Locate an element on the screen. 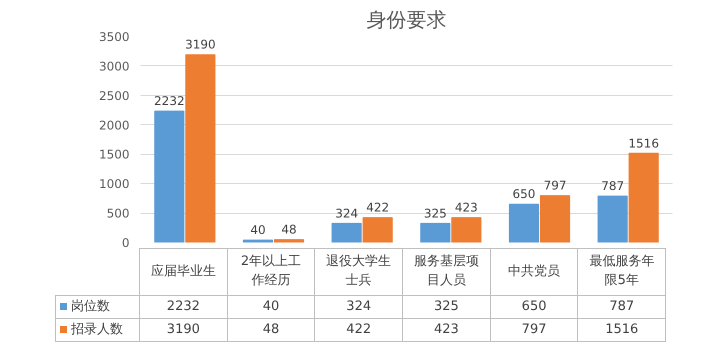 This screenshot has width=717, height=348. data-label: 1516 is located at coordinates (622, 330).